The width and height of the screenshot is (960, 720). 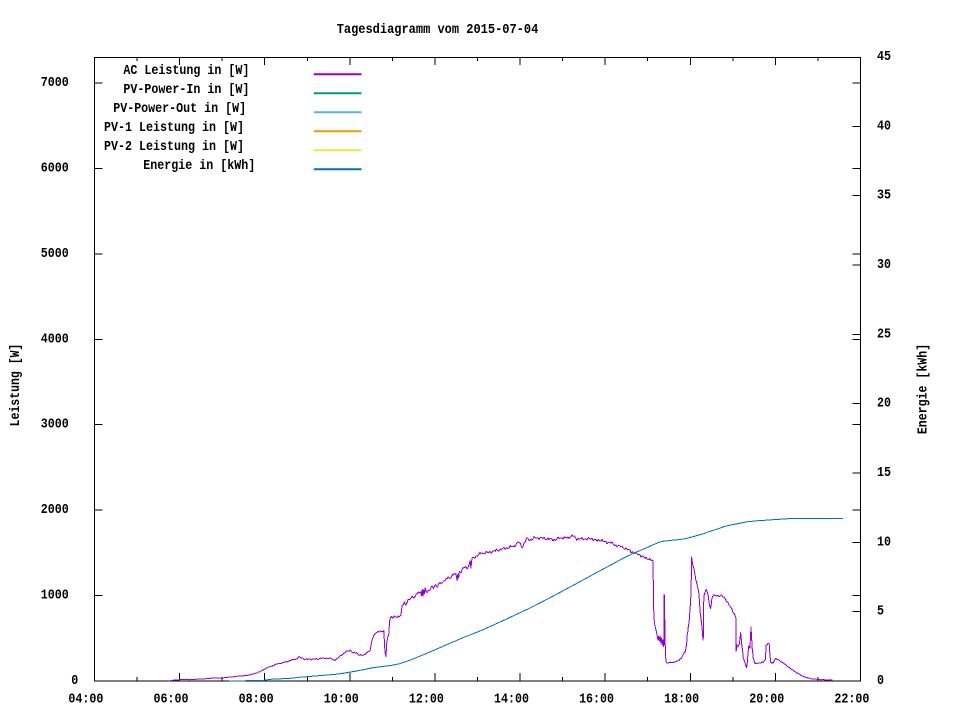 What do you see at coordinates (256, 699) in the screenshot?
I see `svg-text: 08:00` at bounding box center [256, 699].